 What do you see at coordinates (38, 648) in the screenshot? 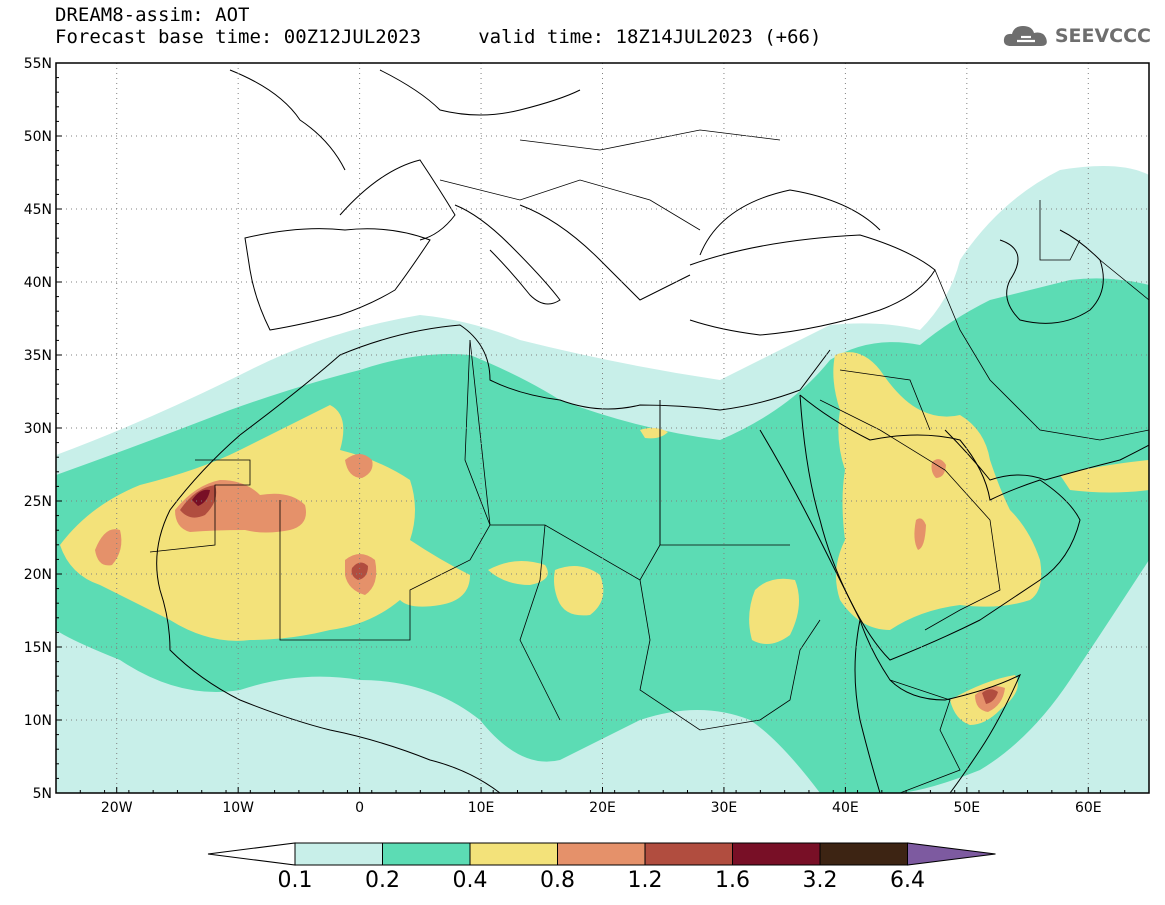
I see `lat-tick-label: 15N` at bounding box center [38, 648].